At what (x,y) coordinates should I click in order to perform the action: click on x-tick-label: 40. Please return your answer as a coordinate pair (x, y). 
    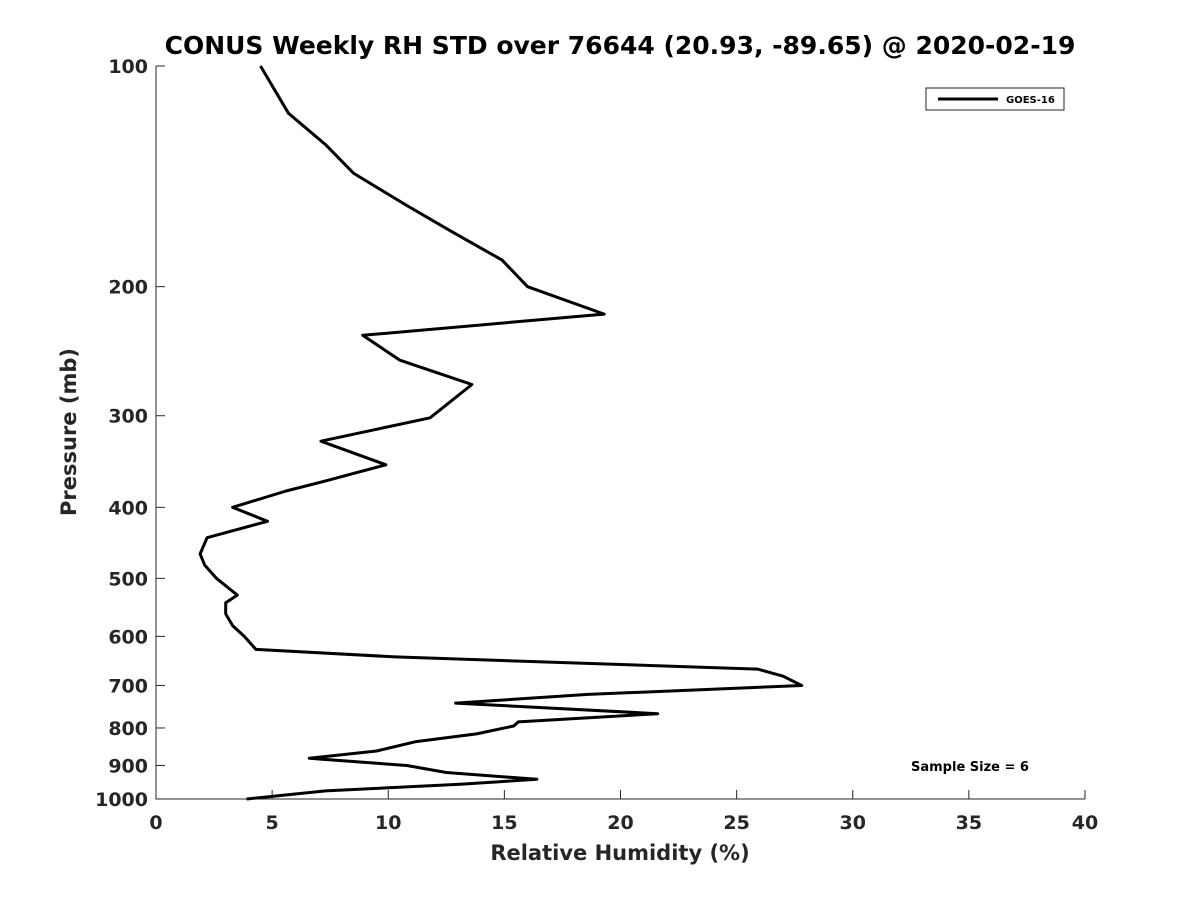
    Looking at the image, I should click on (1085, 823).